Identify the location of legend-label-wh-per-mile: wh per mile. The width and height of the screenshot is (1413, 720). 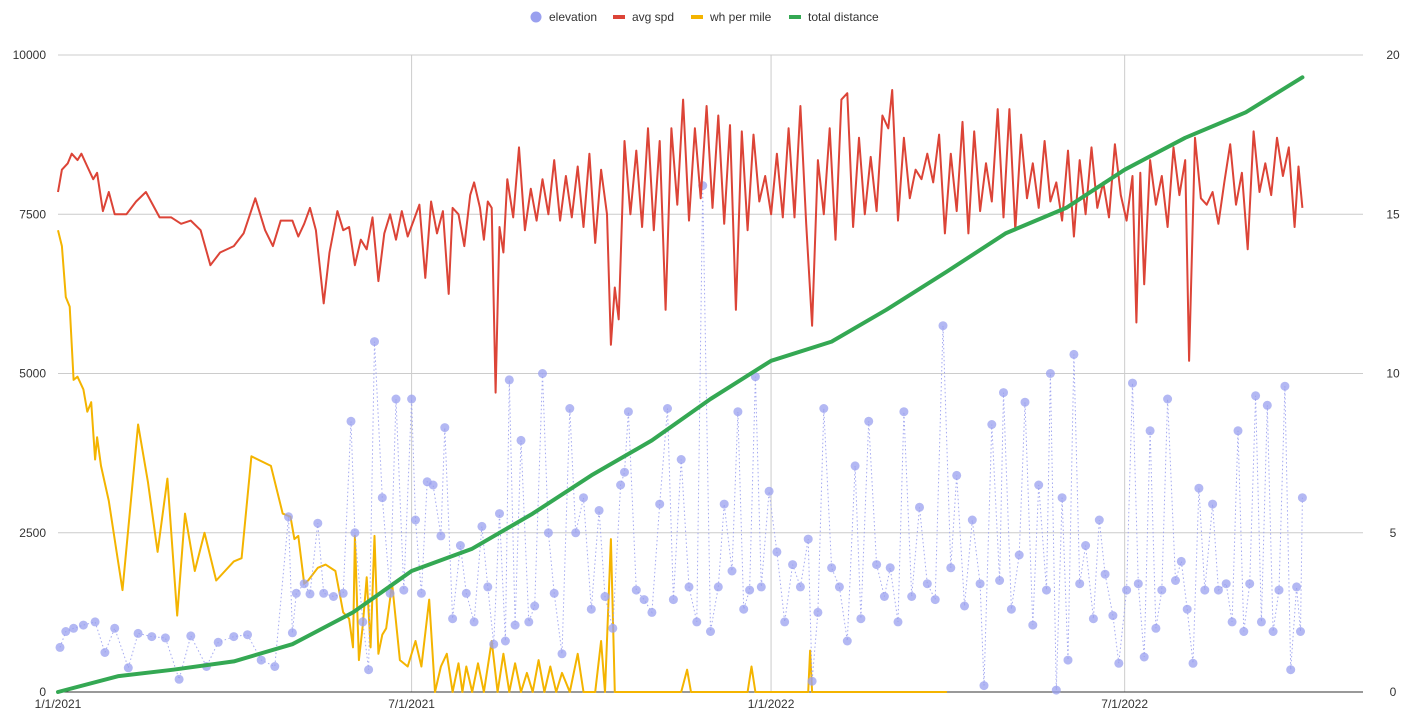
(740, 17).